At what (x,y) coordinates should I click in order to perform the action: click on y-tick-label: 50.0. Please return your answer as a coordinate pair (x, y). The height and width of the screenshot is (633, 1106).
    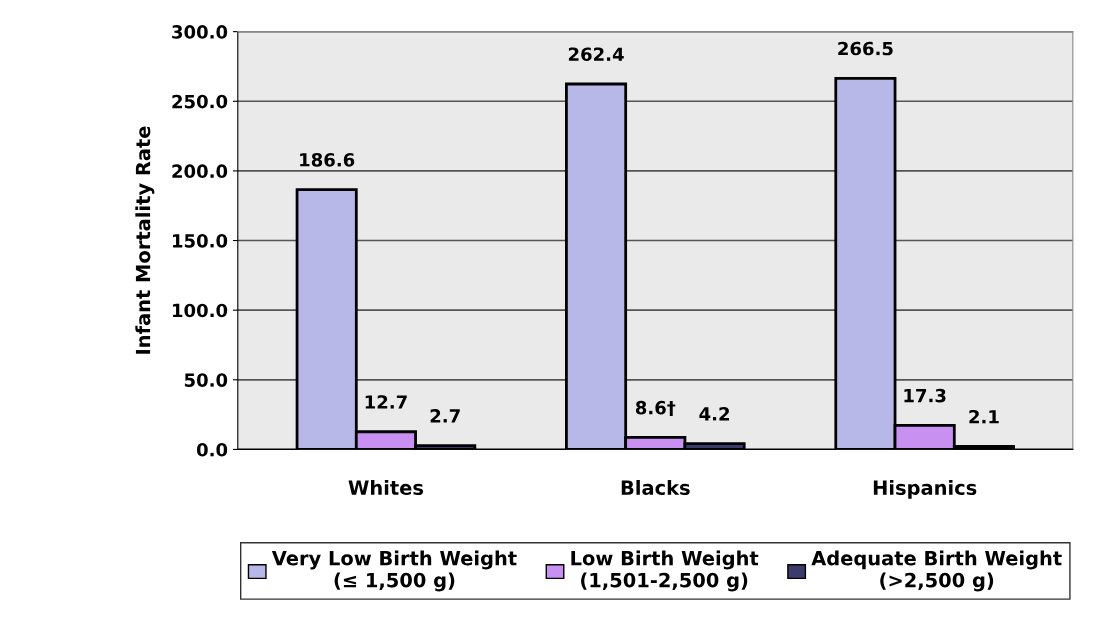
    Looking at the image, I should click on (206, 380).